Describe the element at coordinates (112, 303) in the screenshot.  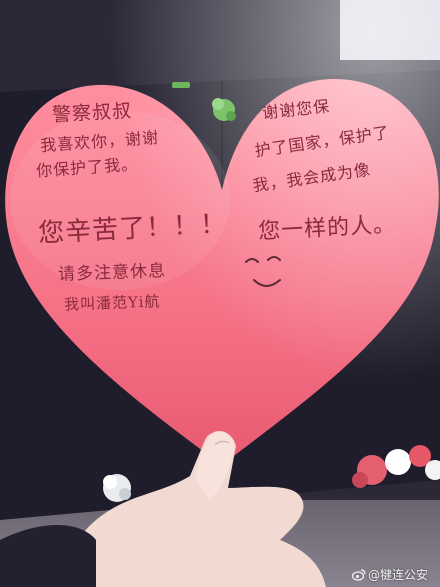
I see `card-signature-text: 我叫潘范Yi航` at that location.